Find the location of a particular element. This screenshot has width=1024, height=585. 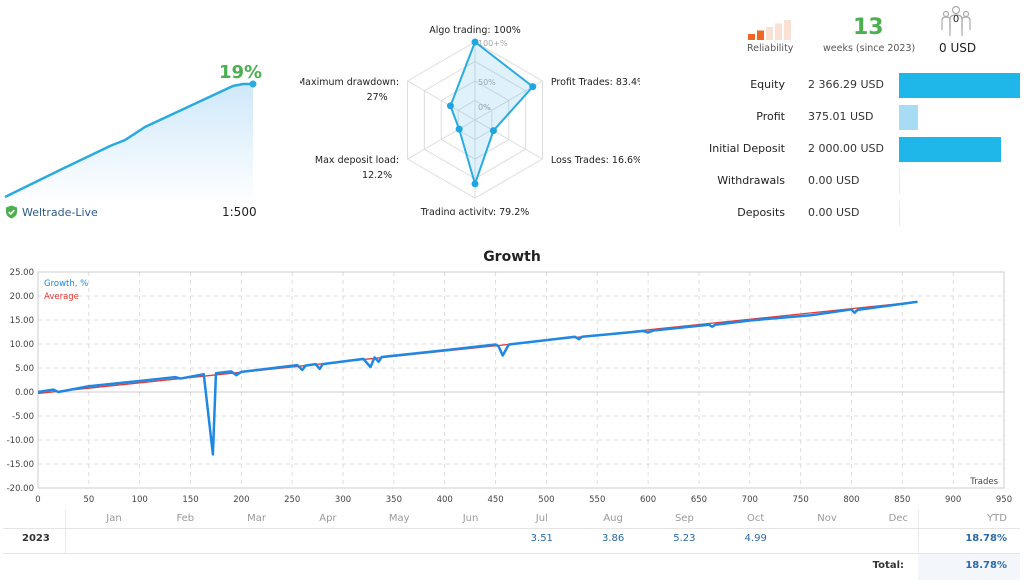

sparkline-area is located at coordinates (129, 144).